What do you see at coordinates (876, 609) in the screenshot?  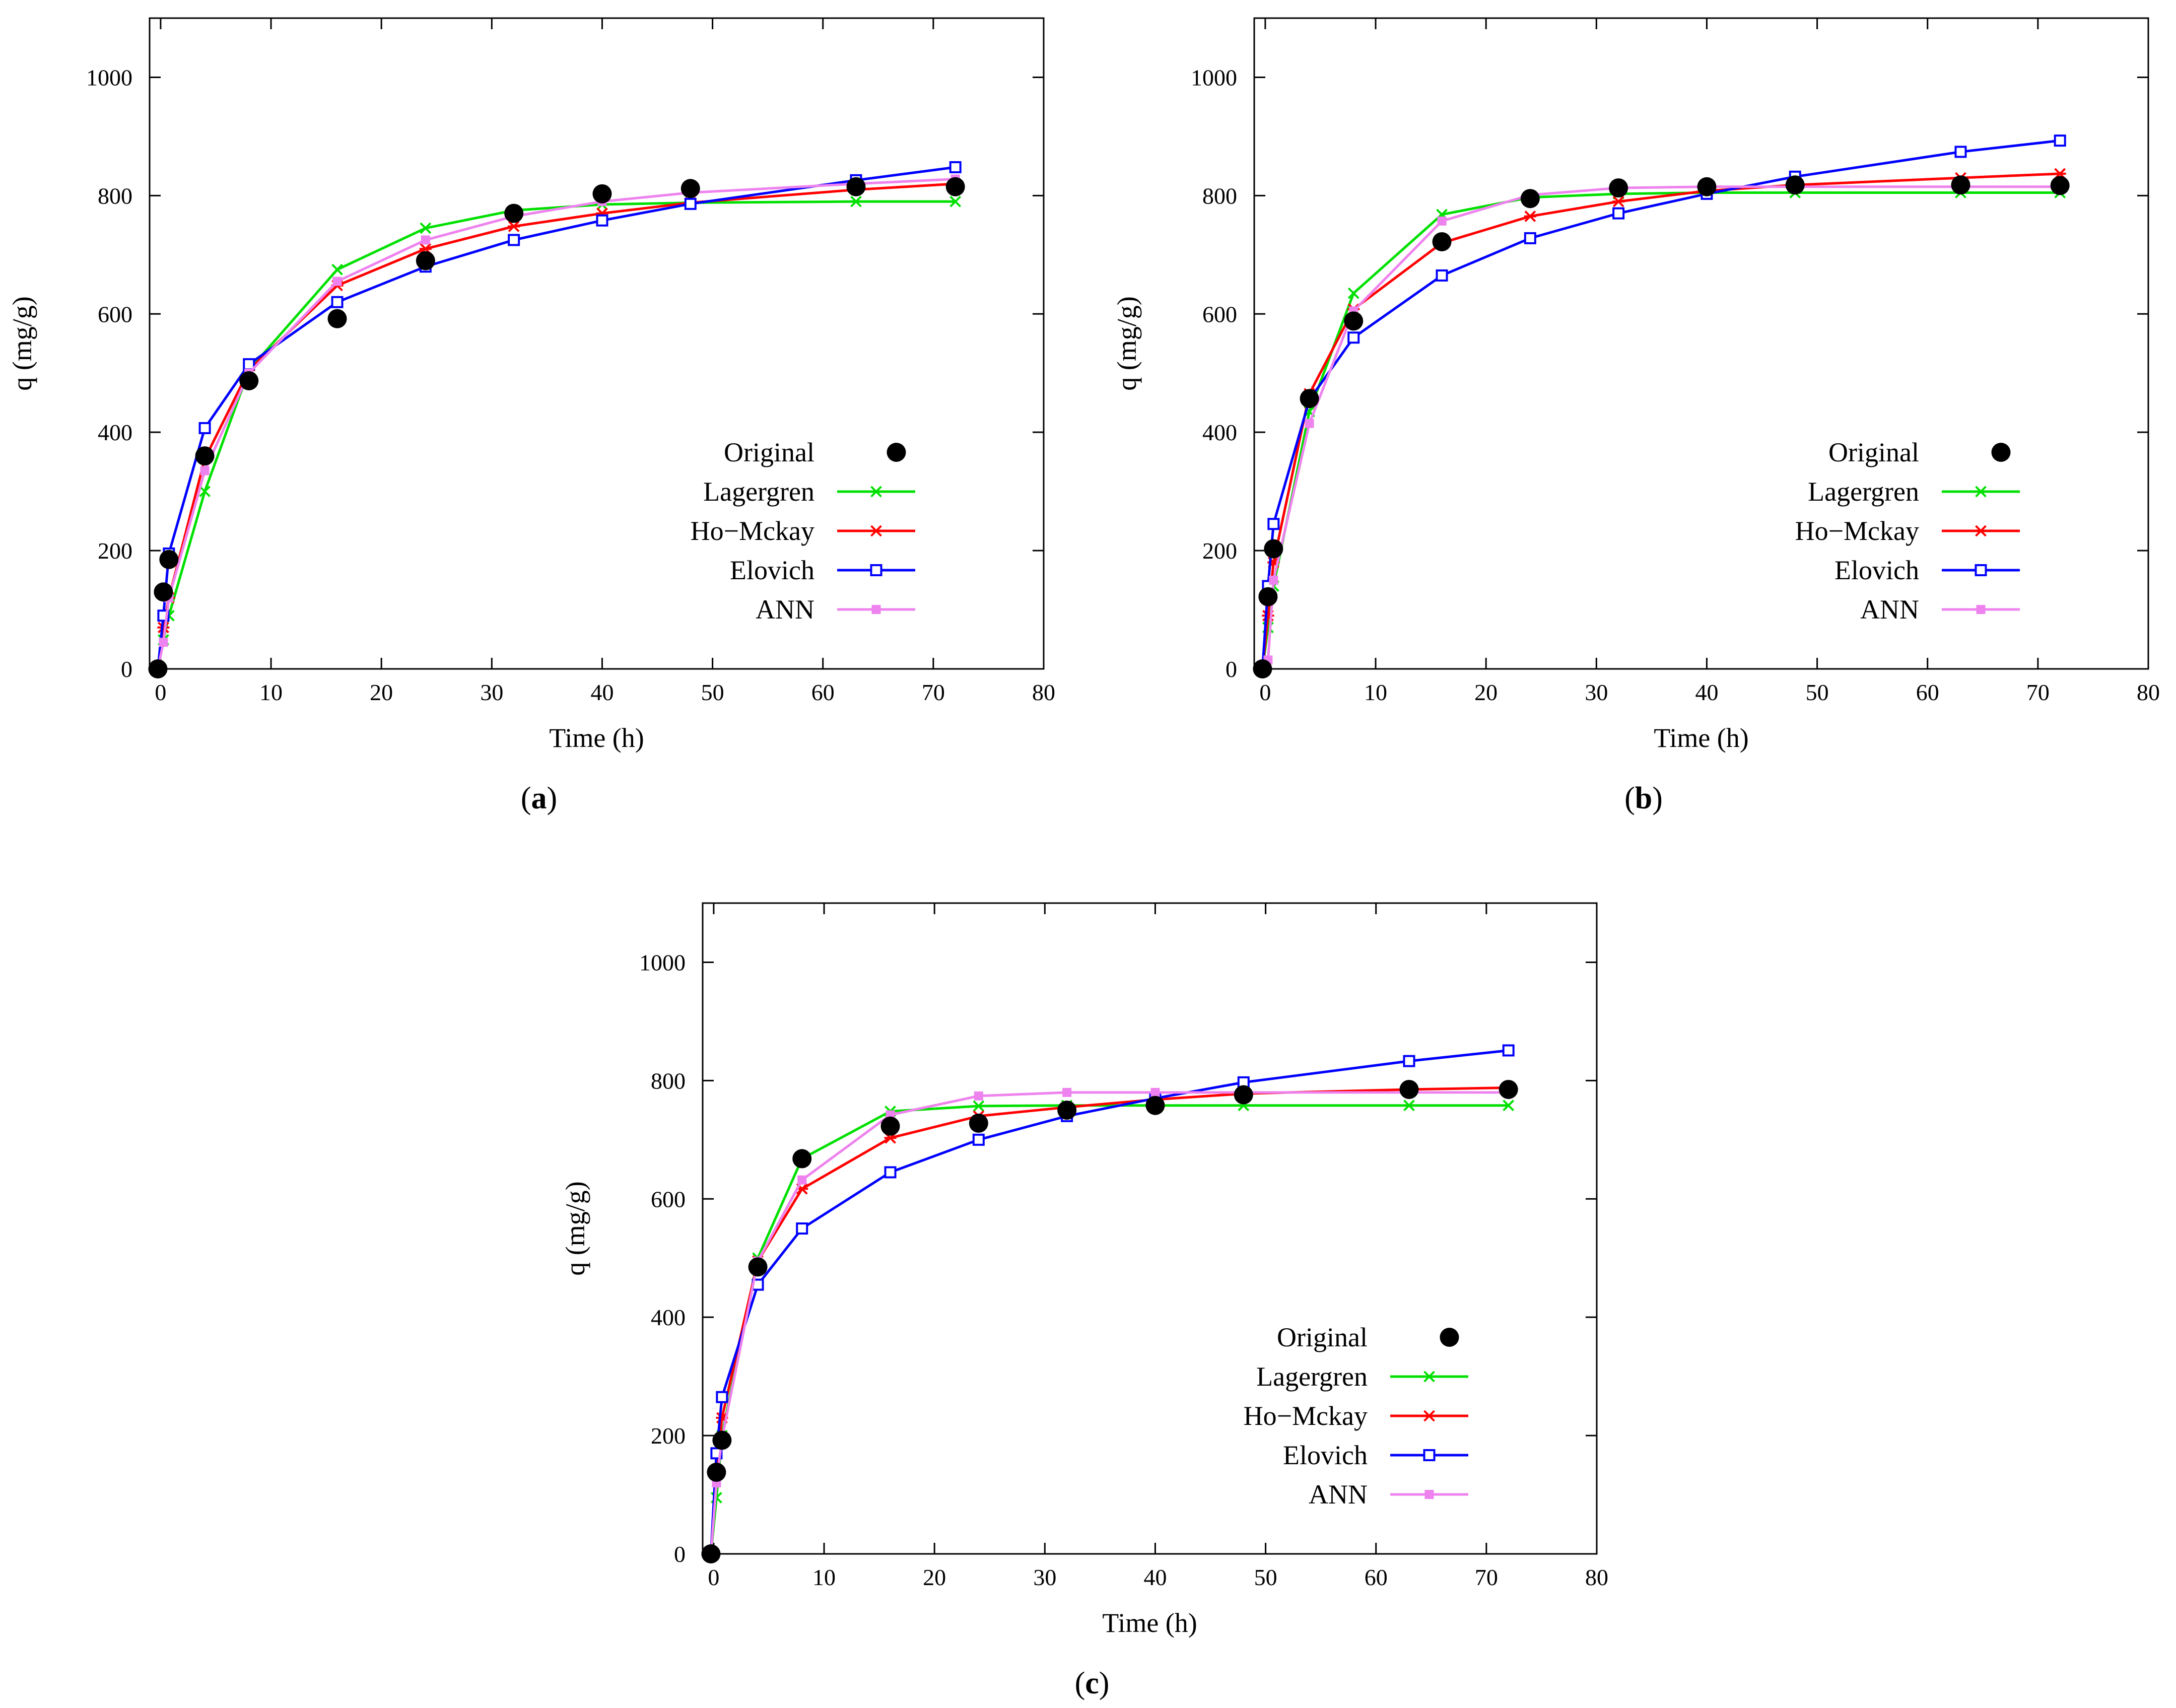 I see `legend-marker-ann` at bounding box center [876, 609].